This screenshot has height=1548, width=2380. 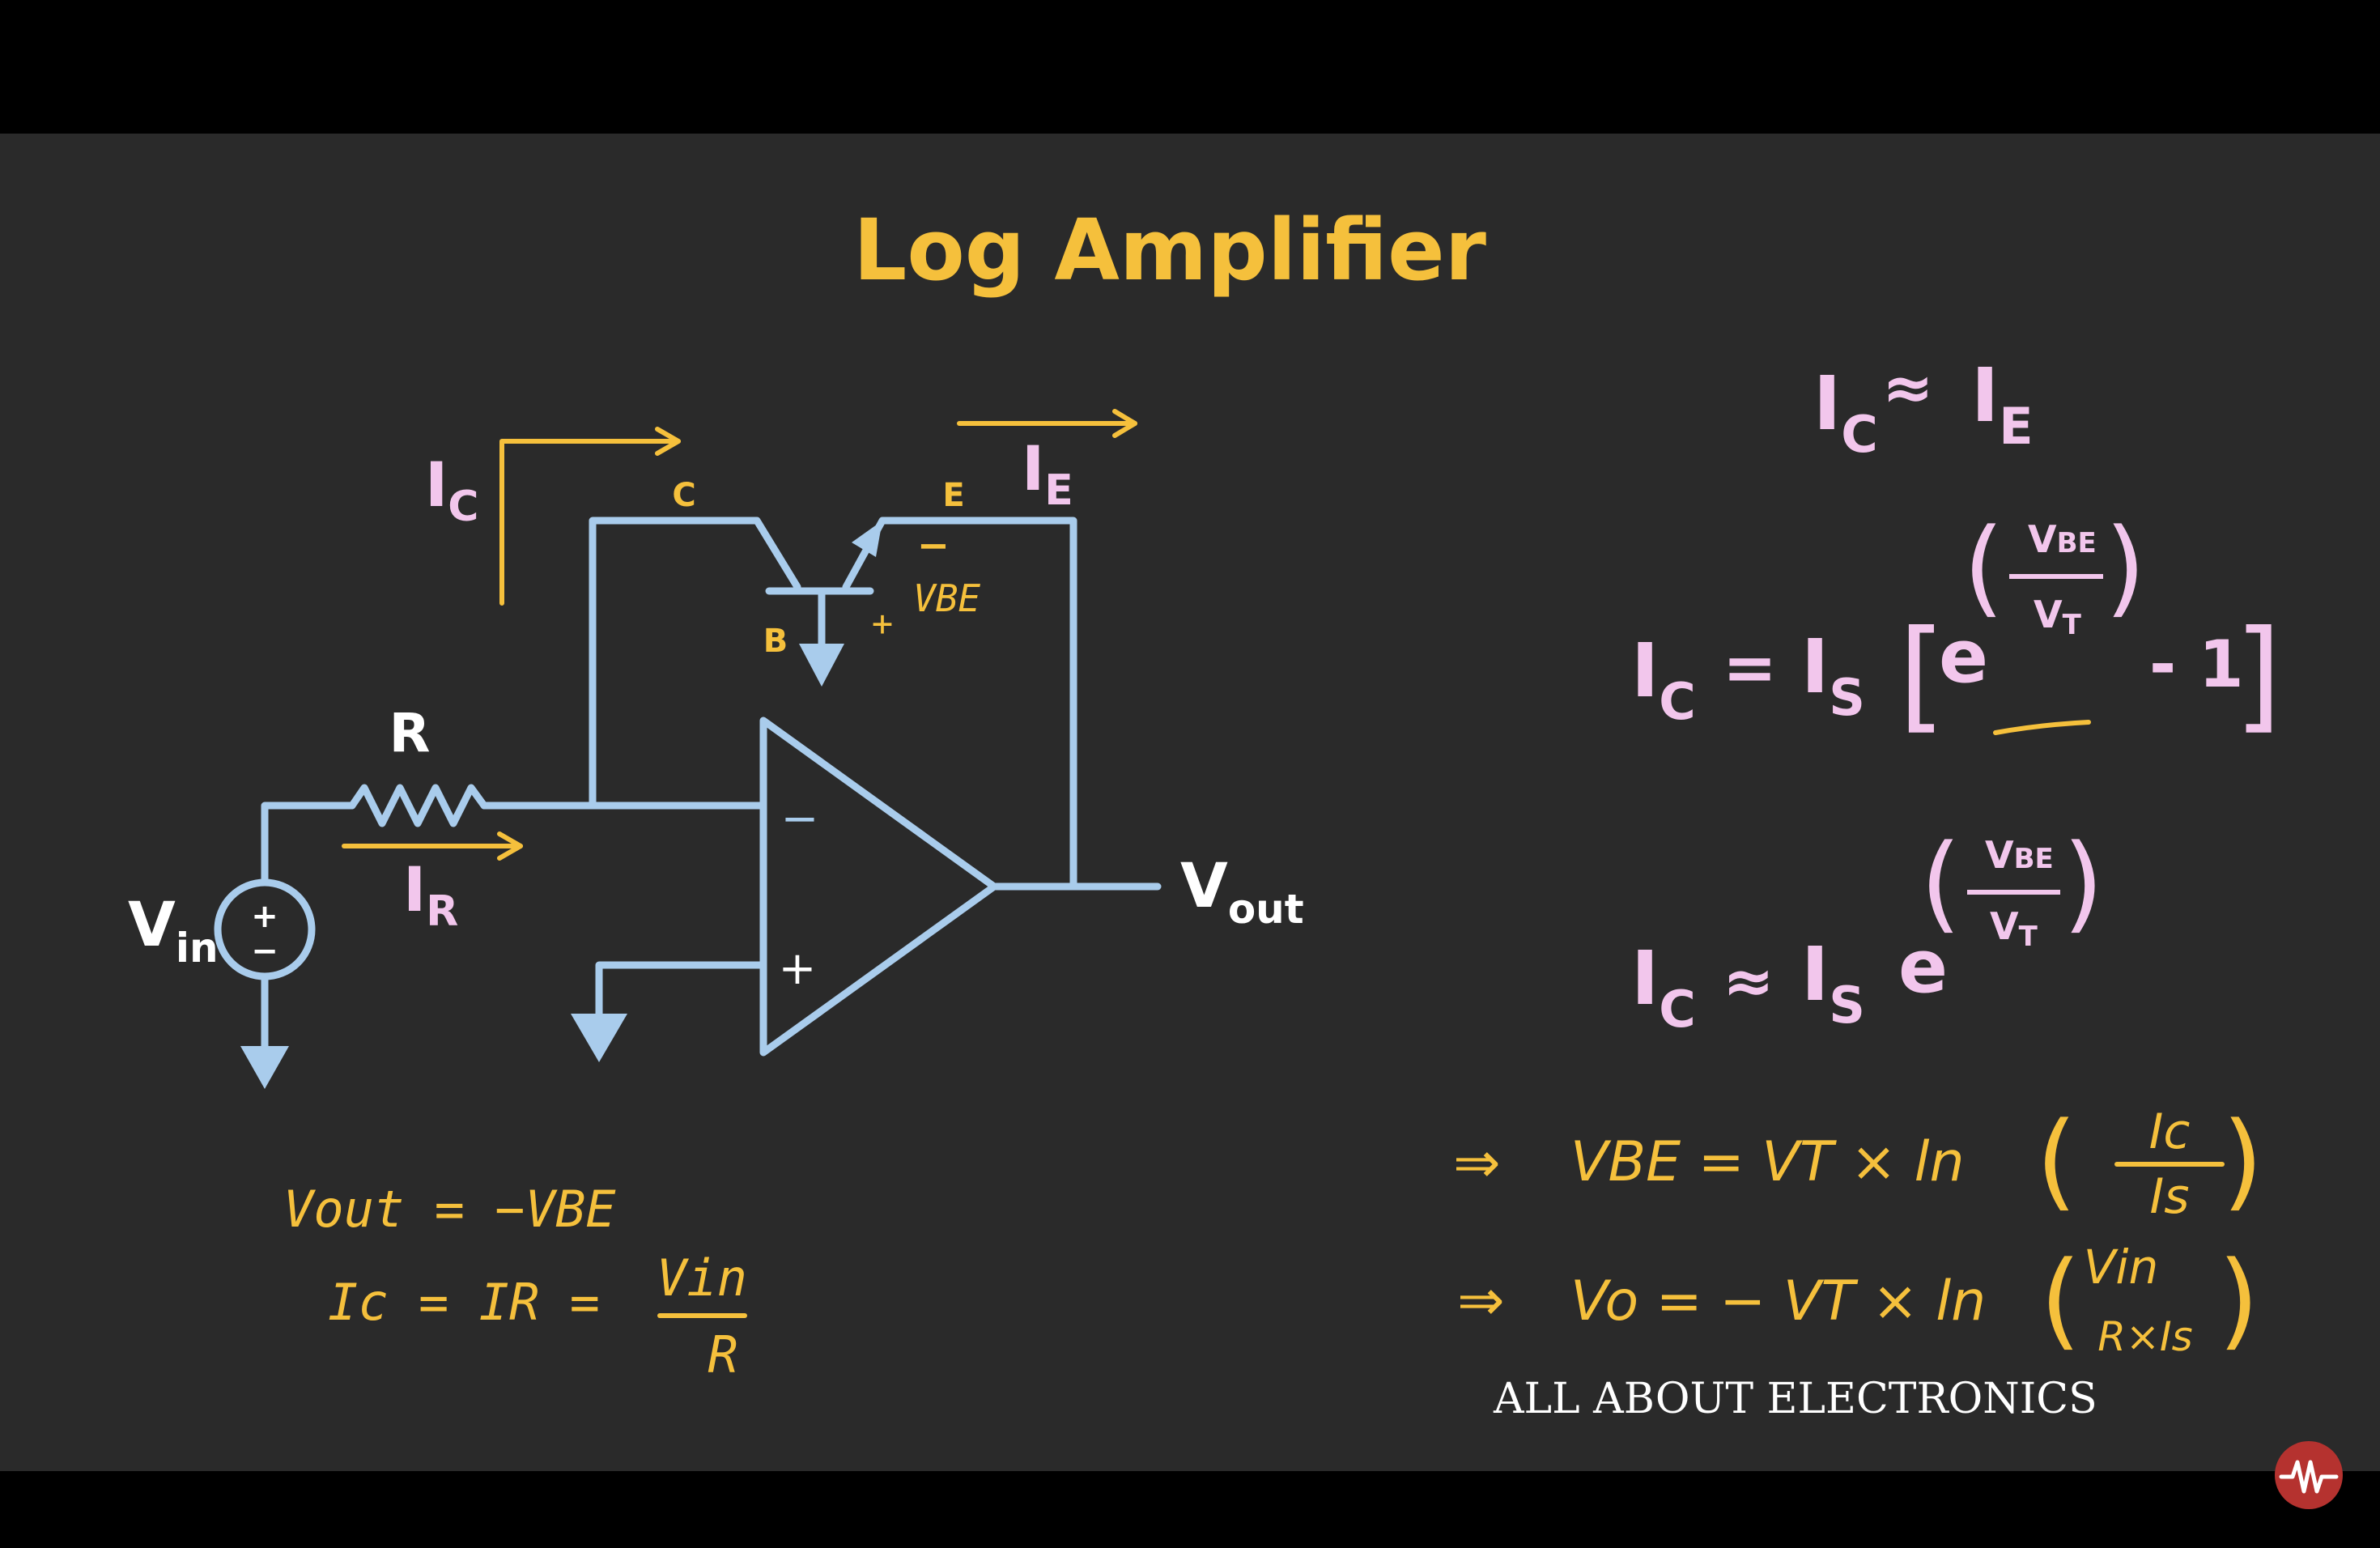 What do you see at coordinates (946, 598) in the screenshot?
I see `label-vbe: VBE` at bounding box center [946, 598].